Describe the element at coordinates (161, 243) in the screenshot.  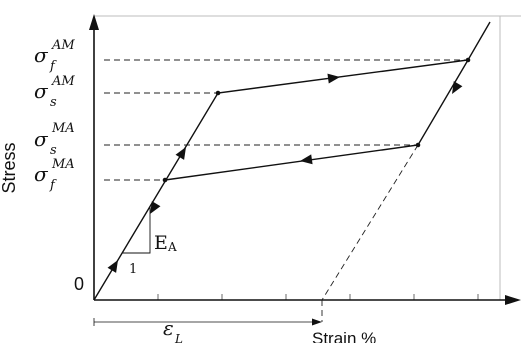
I see `svg-text: E` at that location.